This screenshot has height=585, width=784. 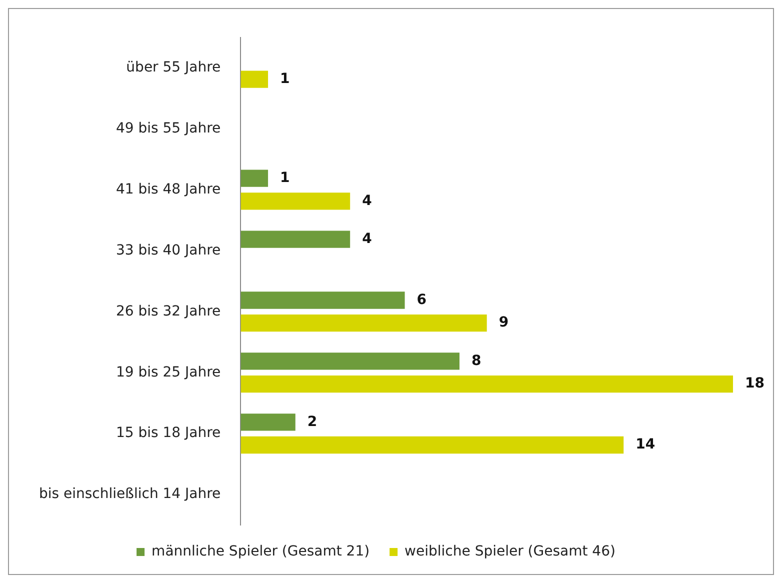 I want to click on data-label: 14, so click(x=646, y=444).